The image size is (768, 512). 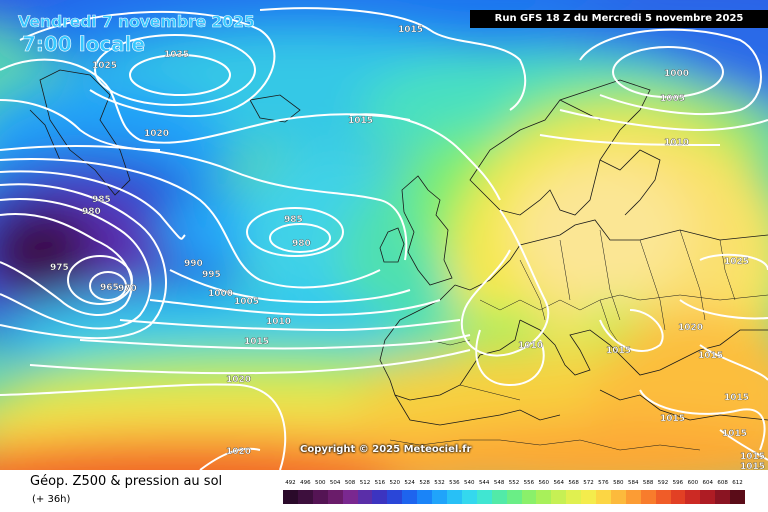 I want to click on color-scale-label: 532, so click(x=439, y=483).